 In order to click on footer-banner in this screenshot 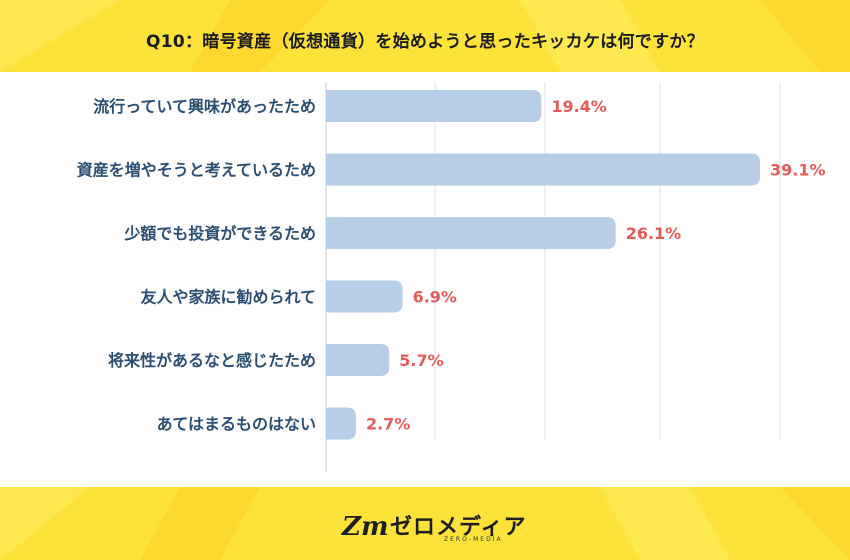, I will do `click(425, 523)`.